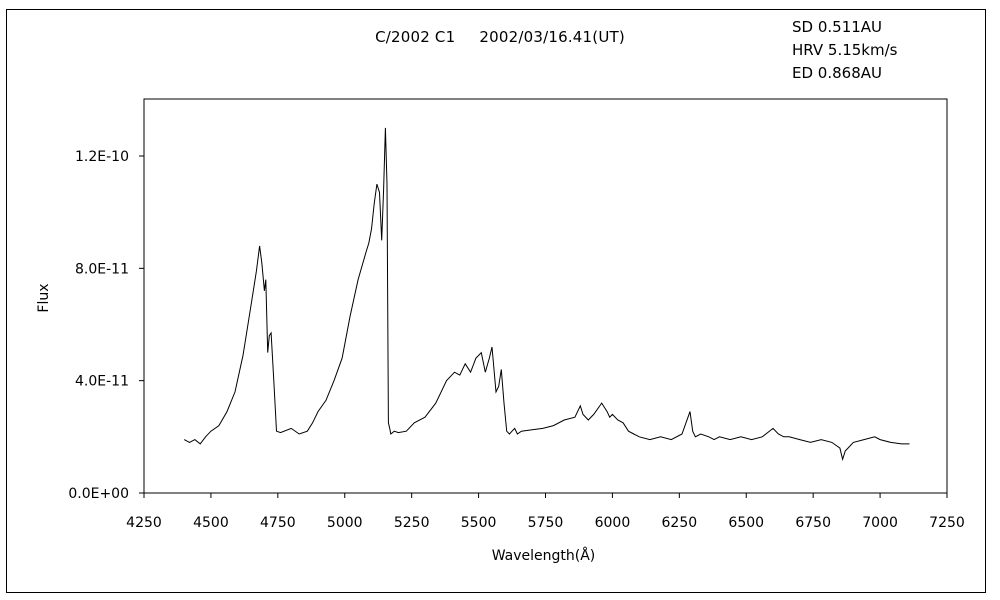  I want to click on x-tick-label: 6250, so click(680, 523).